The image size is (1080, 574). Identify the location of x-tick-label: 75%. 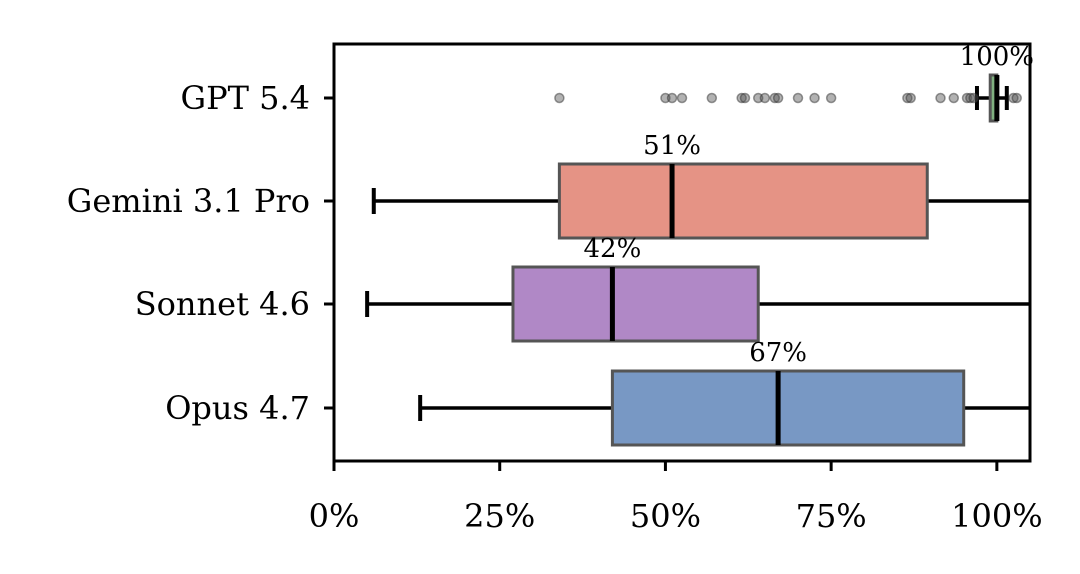
(831, 516).